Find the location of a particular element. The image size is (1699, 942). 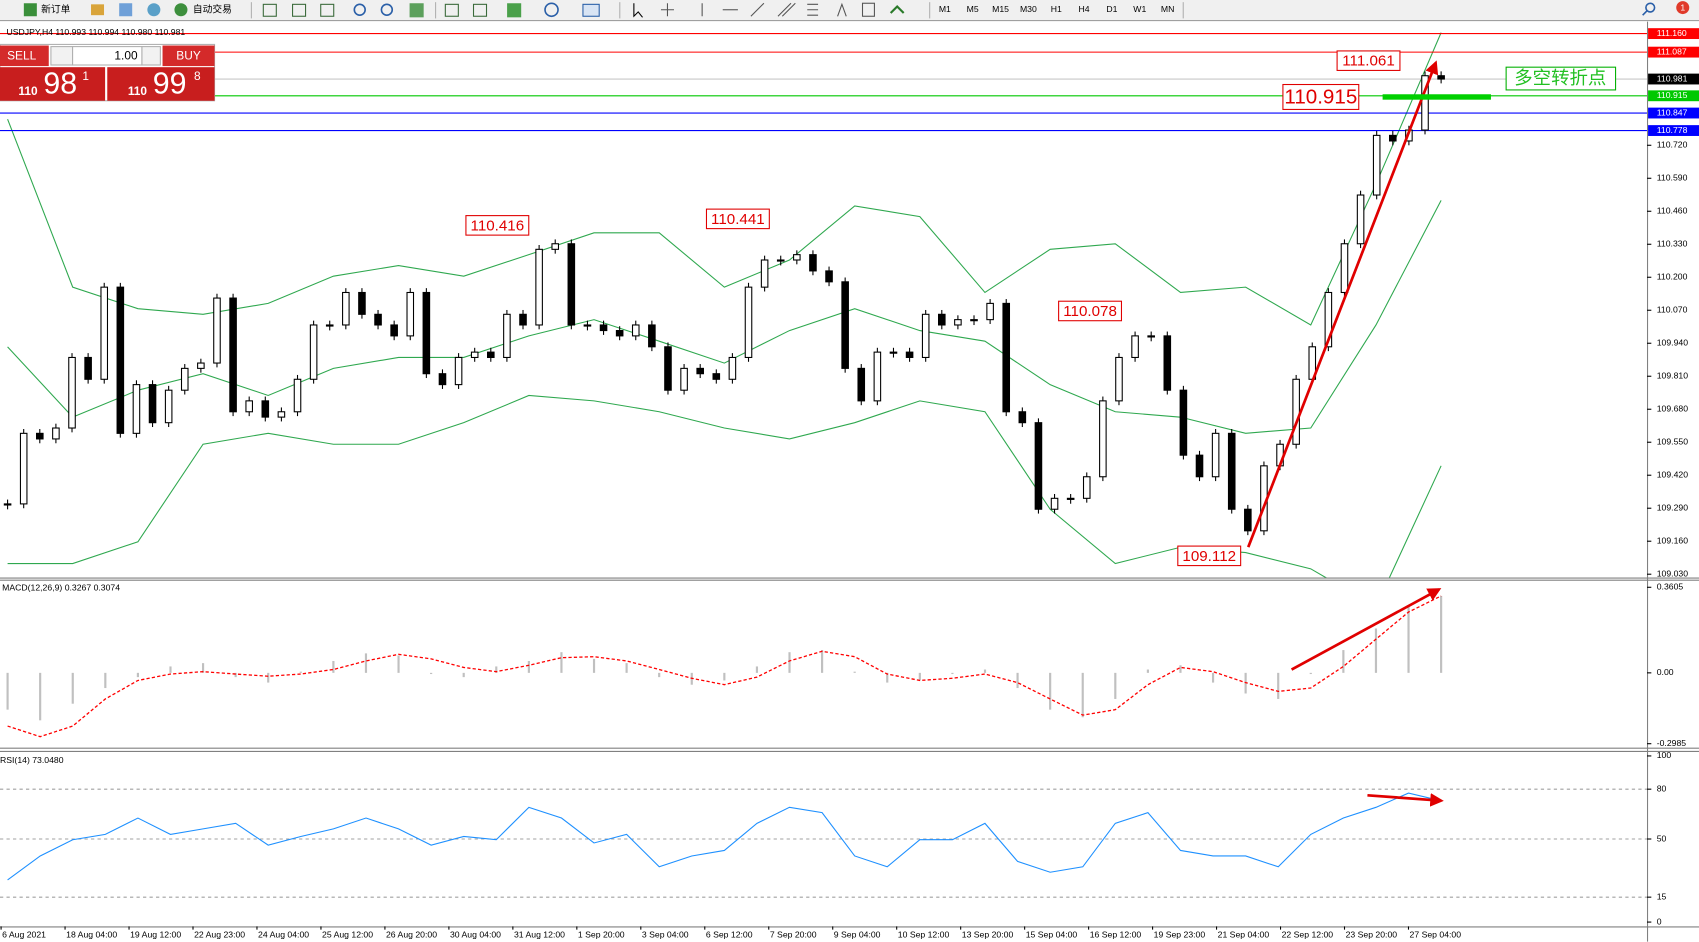

timeframe-button: MN is located at coordinates (1167, 9).